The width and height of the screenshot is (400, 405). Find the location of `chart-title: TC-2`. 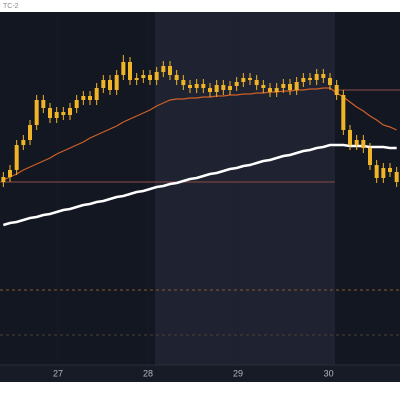

chart-title: TC-2 is located at coordinates (11, 6).